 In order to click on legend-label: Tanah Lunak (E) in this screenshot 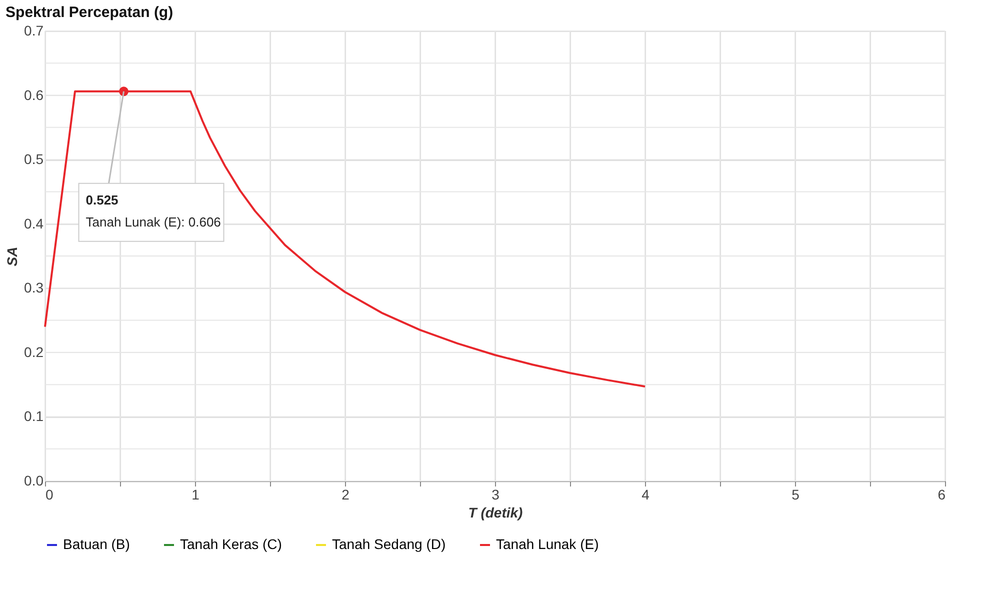, I will do `click(547, 544)`.